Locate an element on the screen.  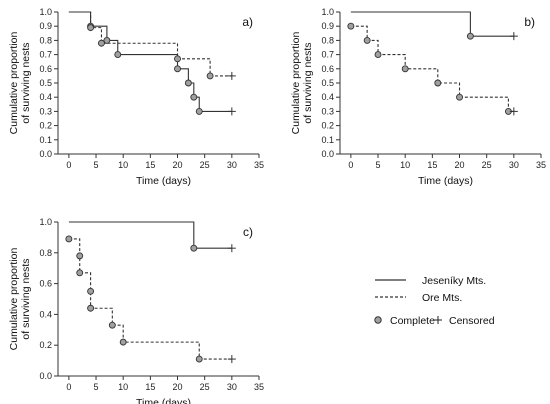
legend-censored-label: Censored is located at coordinates (472, 321).